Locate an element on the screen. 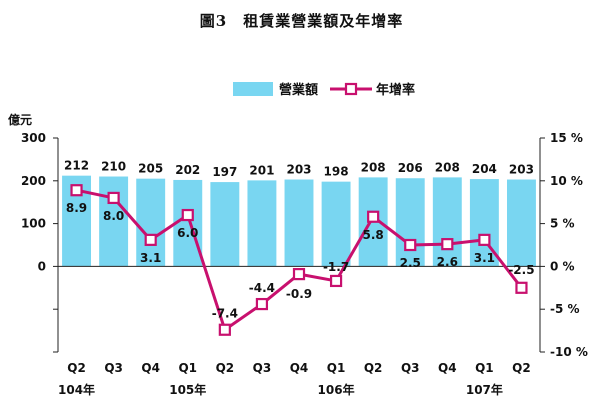 The image size is (603, 410). right-tick-label: -10 % is located at coordinates (569, 352).